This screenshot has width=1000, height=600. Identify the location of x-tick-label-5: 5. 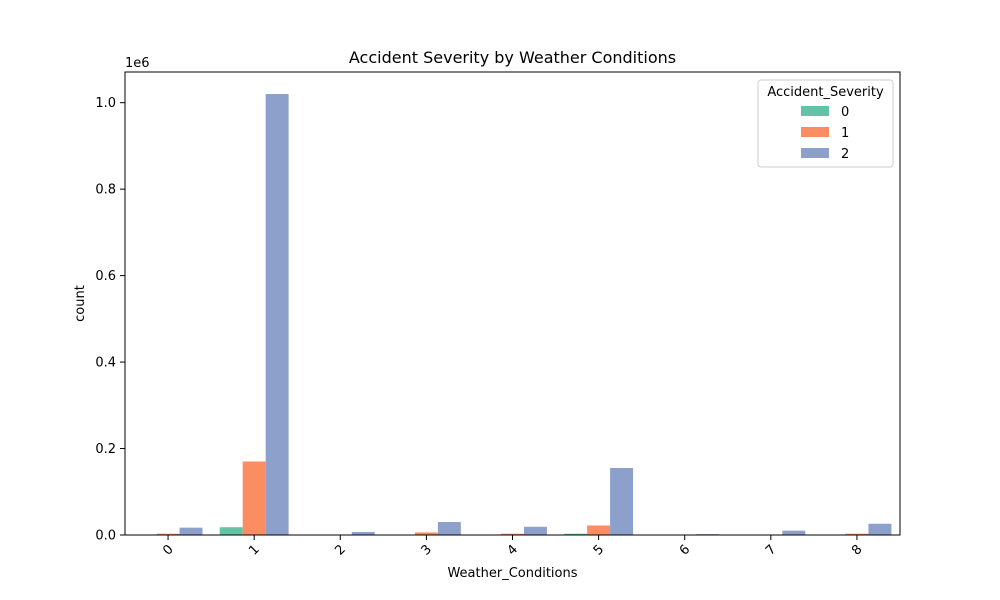
(599, 550).